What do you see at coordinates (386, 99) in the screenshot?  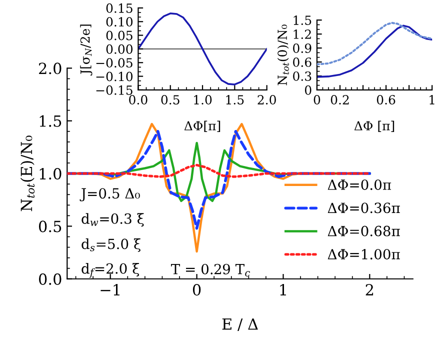 I see `x-tick-label: 0.6` at bounding box center [386, 99].